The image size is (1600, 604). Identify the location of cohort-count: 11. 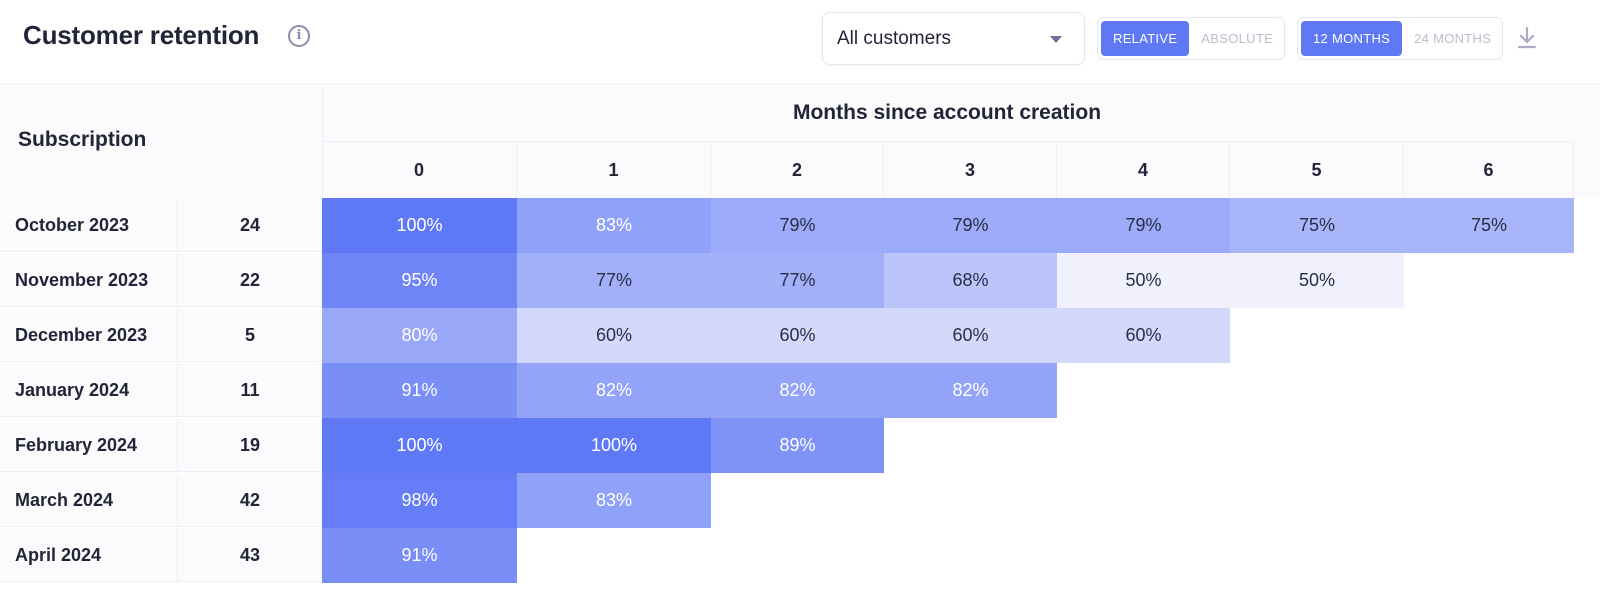
(250, 390).